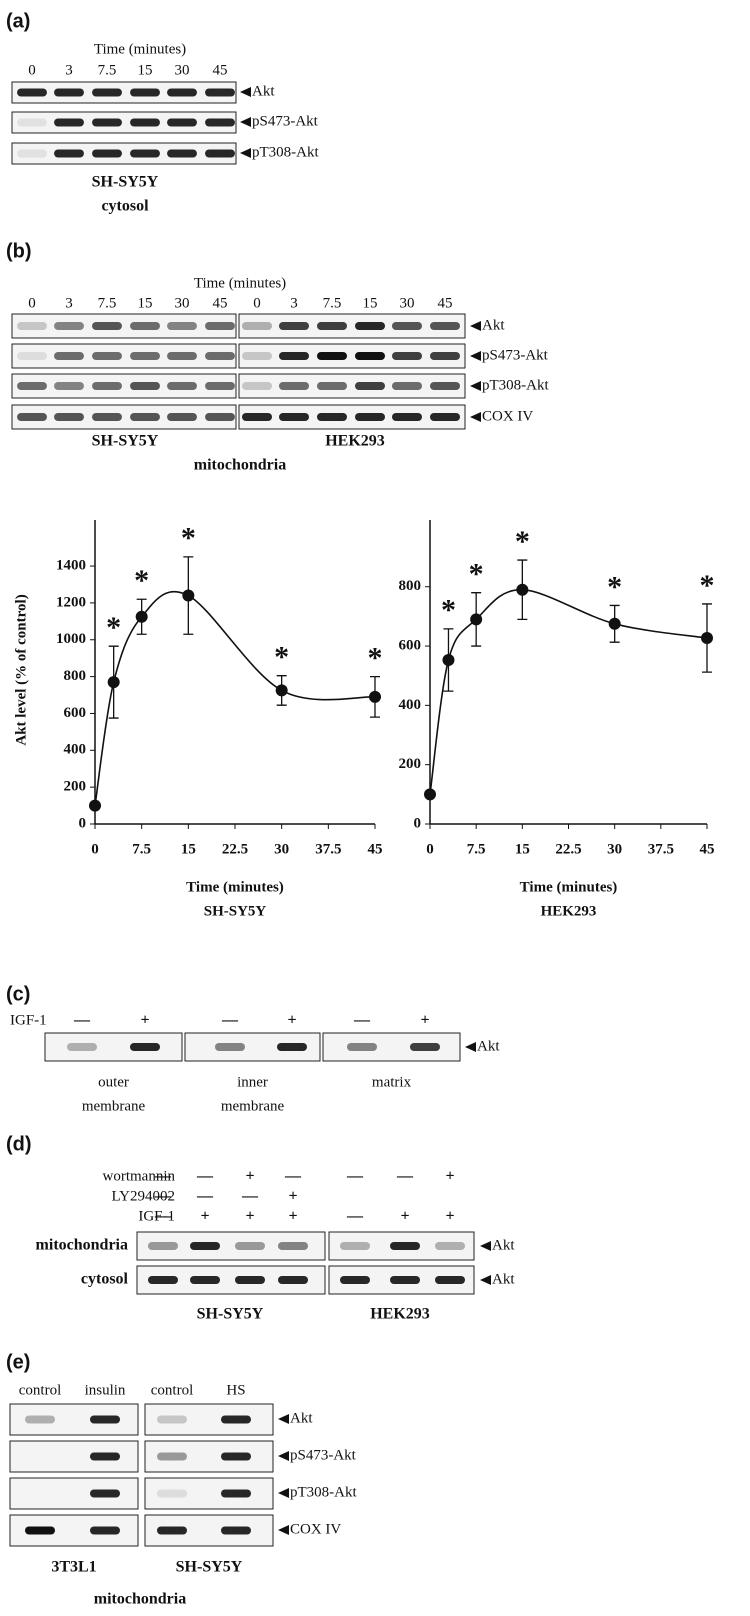 The image size is (750, 1616). What do you see at coordinates (235, 911) in the screenshot?
I see `subtitle: SH-SY5Y` at bounding box center [235, 911].